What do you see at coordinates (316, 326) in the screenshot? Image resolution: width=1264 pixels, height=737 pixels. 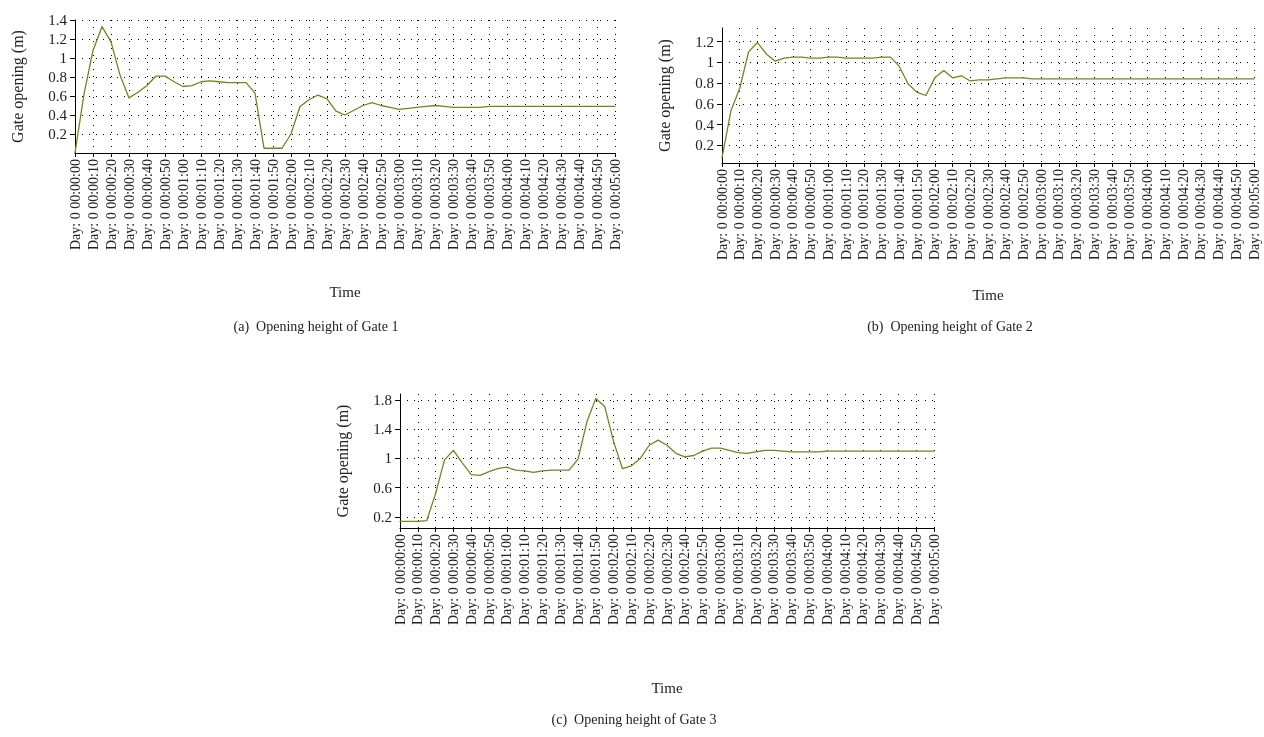 I see `text: (a) Opening height of Gate 1` at bounding box center [316, 326].